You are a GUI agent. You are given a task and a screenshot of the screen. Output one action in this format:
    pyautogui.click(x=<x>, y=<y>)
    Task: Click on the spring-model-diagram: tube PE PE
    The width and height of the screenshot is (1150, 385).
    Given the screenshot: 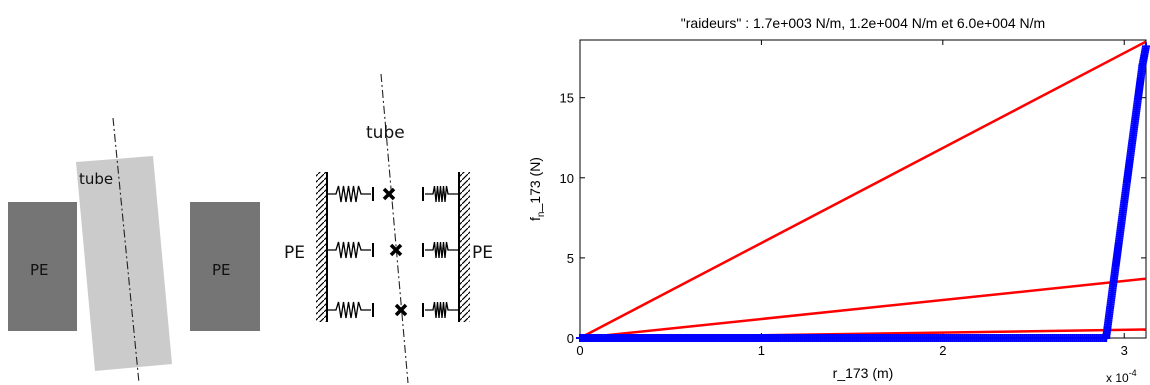 What is the action you would take?
    pyautogui.click(x=388, y=228)
    